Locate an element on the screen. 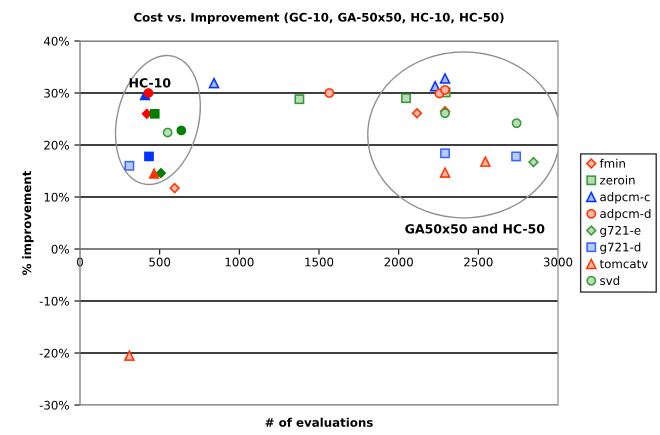  y-tick-label: 40% is located at coordinates (56, 41).